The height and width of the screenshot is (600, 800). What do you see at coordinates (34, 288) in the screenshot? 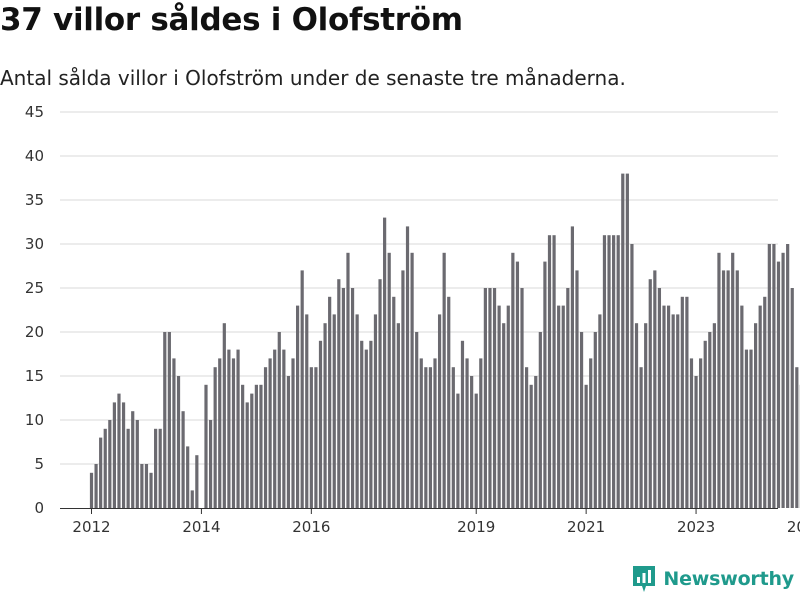
I see `y-tick-label: 25` at bounding box center [34, 288].